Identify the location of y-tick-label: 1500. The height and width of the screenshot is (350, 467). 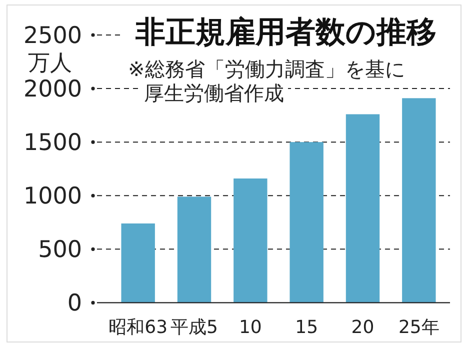
(52, 143).